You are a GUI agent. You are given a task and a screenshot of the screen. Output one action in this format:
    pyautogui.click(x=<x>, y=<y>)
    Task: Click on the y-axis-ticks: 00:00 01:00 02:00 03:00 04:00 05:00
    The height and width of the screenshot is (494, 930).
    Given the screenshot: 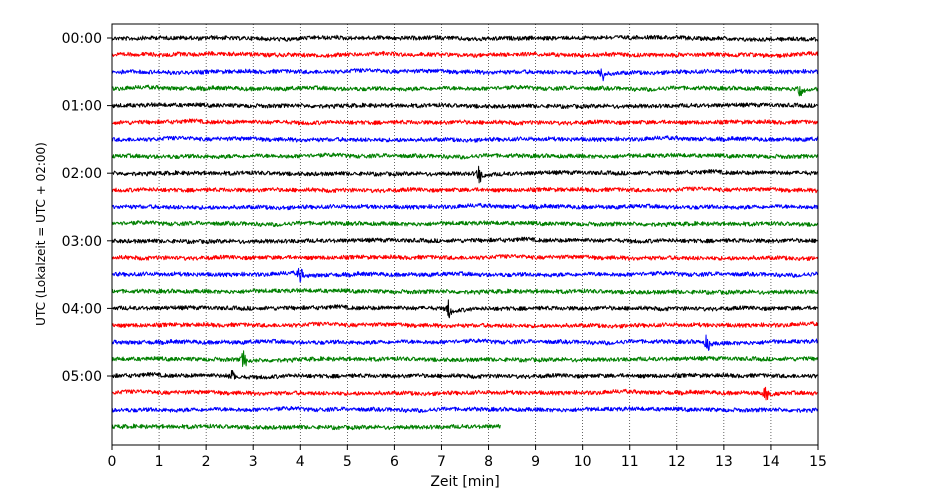 What is the action you would take?
    pyautogui.click(x=87, y=208)
    